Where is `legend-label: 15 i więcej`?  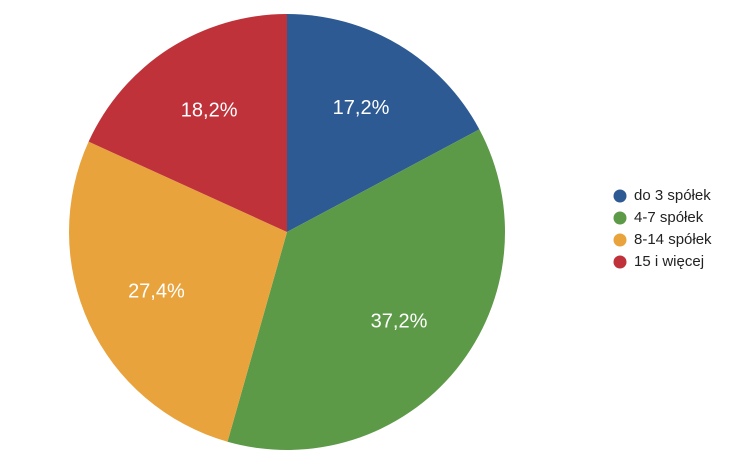
legend-label: 15 i więcej is located at coordinates (669, 261).